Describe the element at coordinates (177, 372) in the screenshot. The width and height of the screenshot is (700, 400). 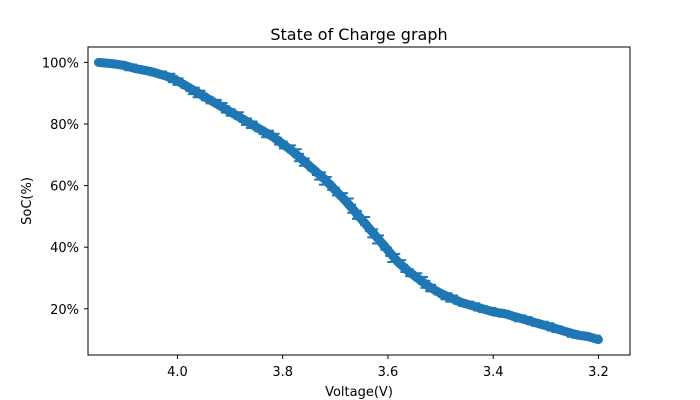
I see `x-tick-label: 4.0` at that location.